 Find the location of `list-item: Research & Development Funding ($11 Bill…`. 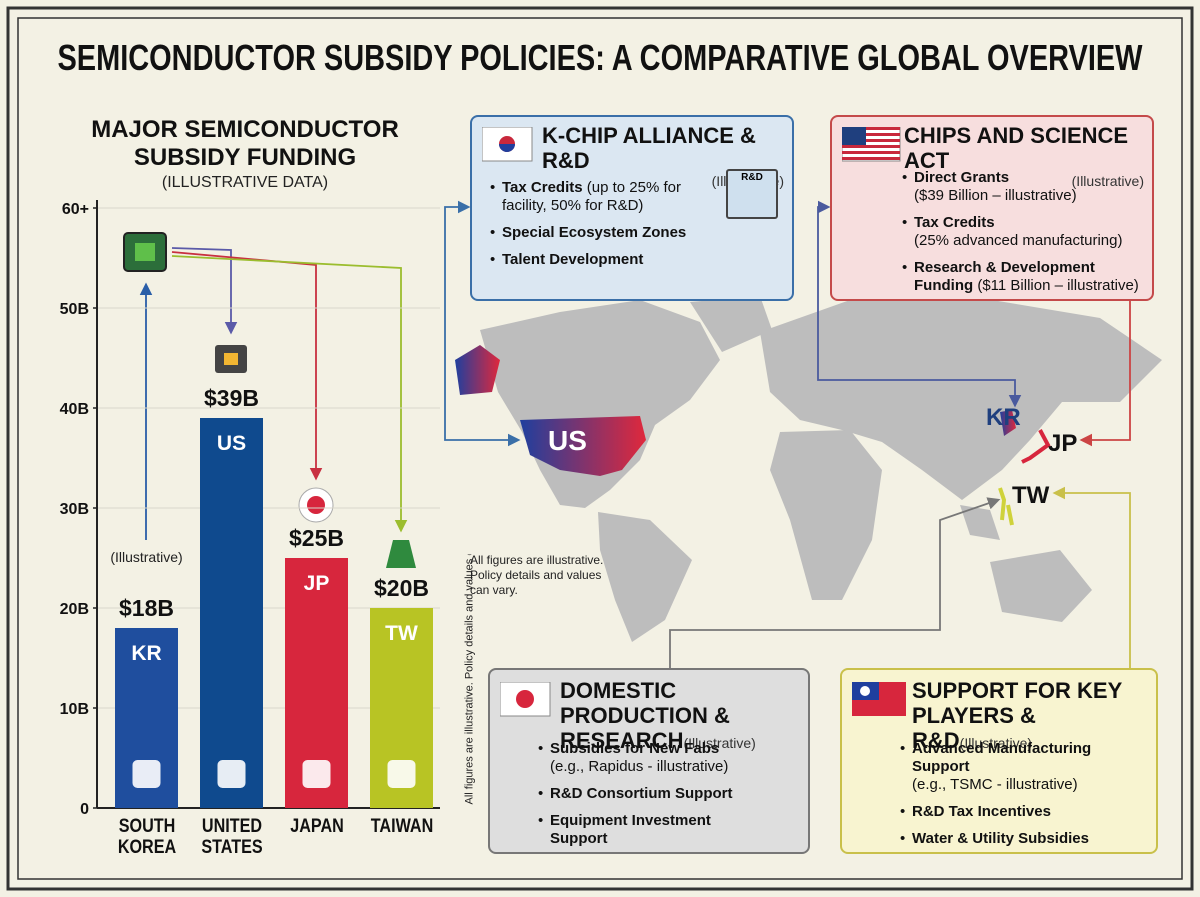

list-item: Research & Development Funding ($11 Bill… is located at coordinates (1022, 277).